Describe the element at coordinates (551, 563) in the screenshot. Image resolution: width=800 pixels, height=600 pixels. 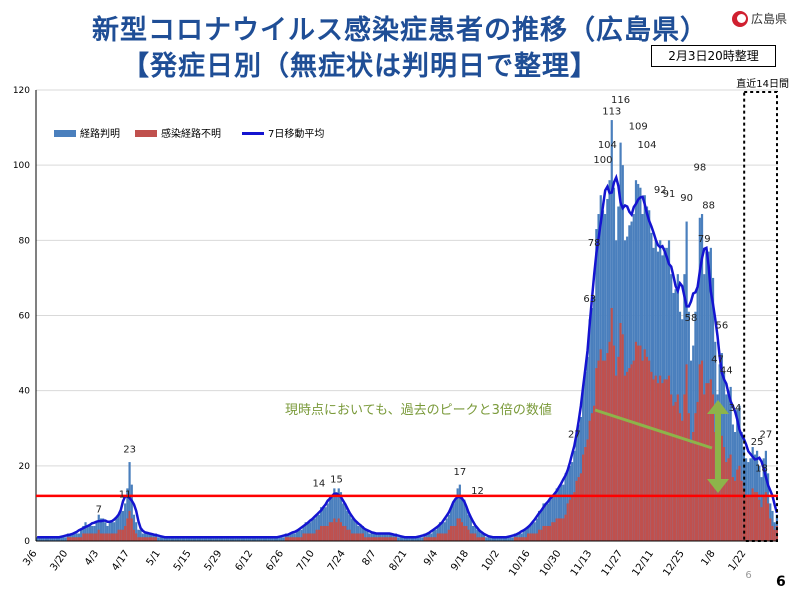
I see `x-tick-label: 10/30` at that location.